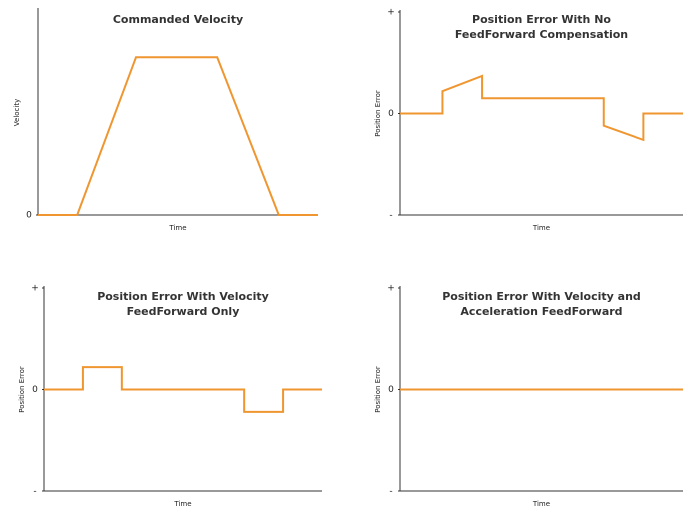 This screenshot has height=513, width=689. Describe the element at coordinates (541, 19) in the screenshot. I see `chart-title: Position Error With No` at that location.